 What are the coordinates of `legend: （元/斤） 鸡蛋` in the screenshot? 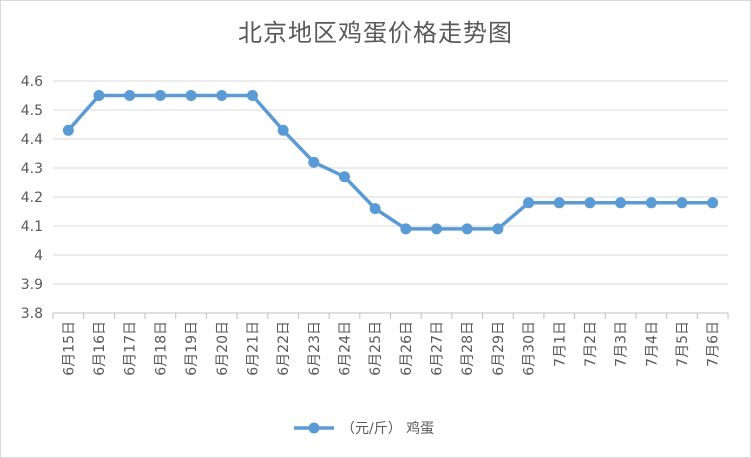 It's located at (364, 428).